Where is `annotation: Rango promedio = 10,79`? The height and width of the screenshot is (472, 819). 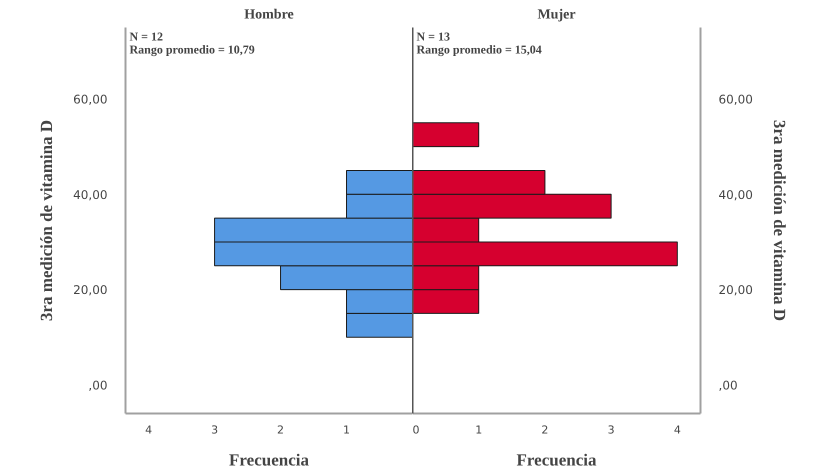 annotation: Rango promedio = 10,79 is located at coordinates (192, 49).